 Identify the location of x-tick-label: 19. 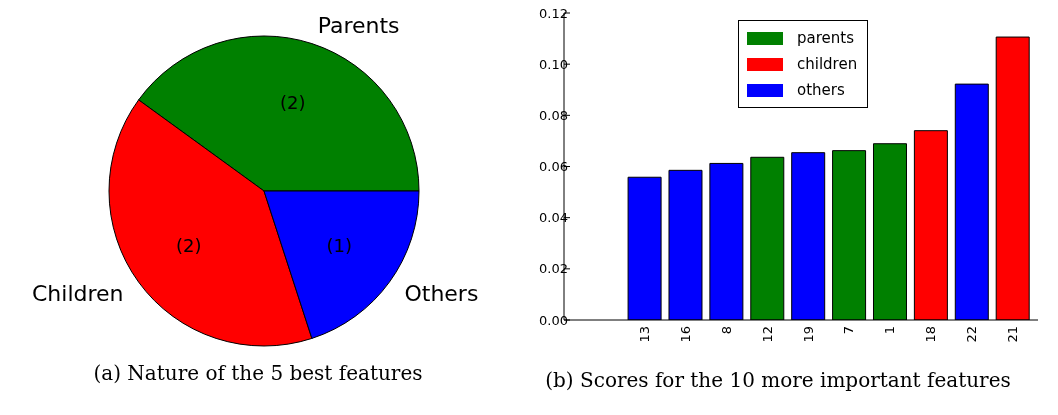
(808, 334).